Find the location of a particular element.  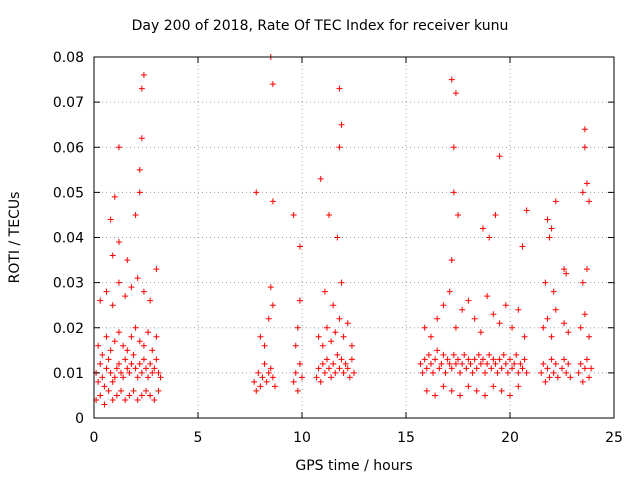

y-tick-label: 0.02 is located at coordinates (68, 329).